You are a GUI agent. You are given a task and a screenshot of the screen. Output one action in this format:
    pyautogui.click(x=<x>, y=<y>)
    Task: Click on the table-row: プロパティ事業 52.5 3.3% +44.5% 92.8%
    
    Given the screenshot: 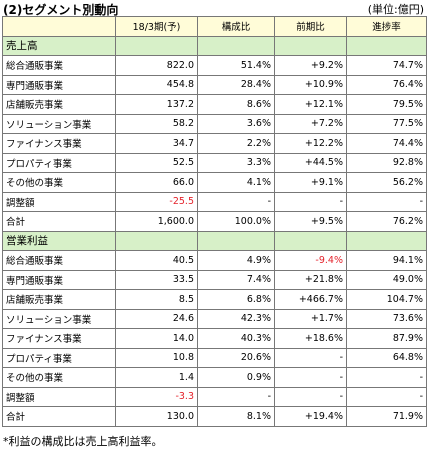 What is the action you would take?
    pyautogui.click(x=214, y=162)
    